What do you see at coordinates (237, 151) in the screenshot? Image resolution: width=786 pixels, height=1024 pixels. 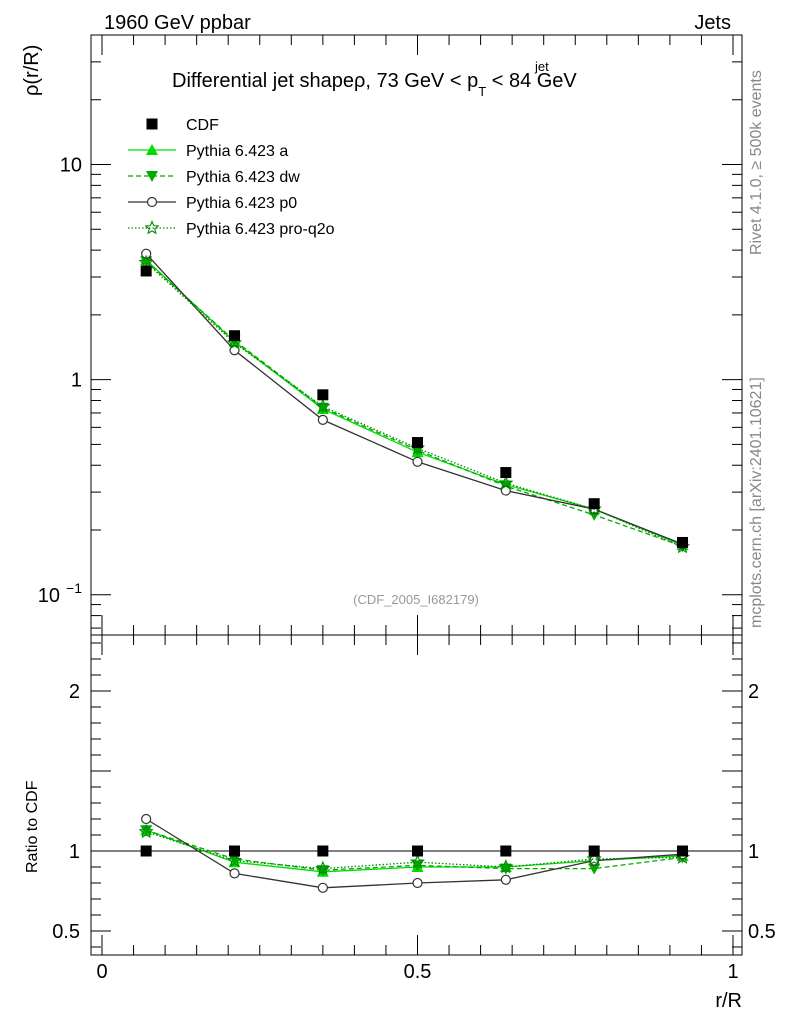 I see `legend-label-pythia-6-423-a: Pythia 6.423 a` at bounding box center [237, 151].